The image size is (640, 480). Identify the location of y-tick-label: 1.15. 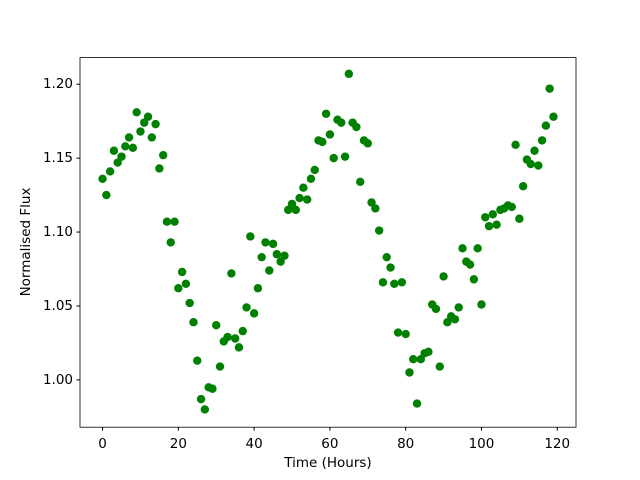
(58, 158).